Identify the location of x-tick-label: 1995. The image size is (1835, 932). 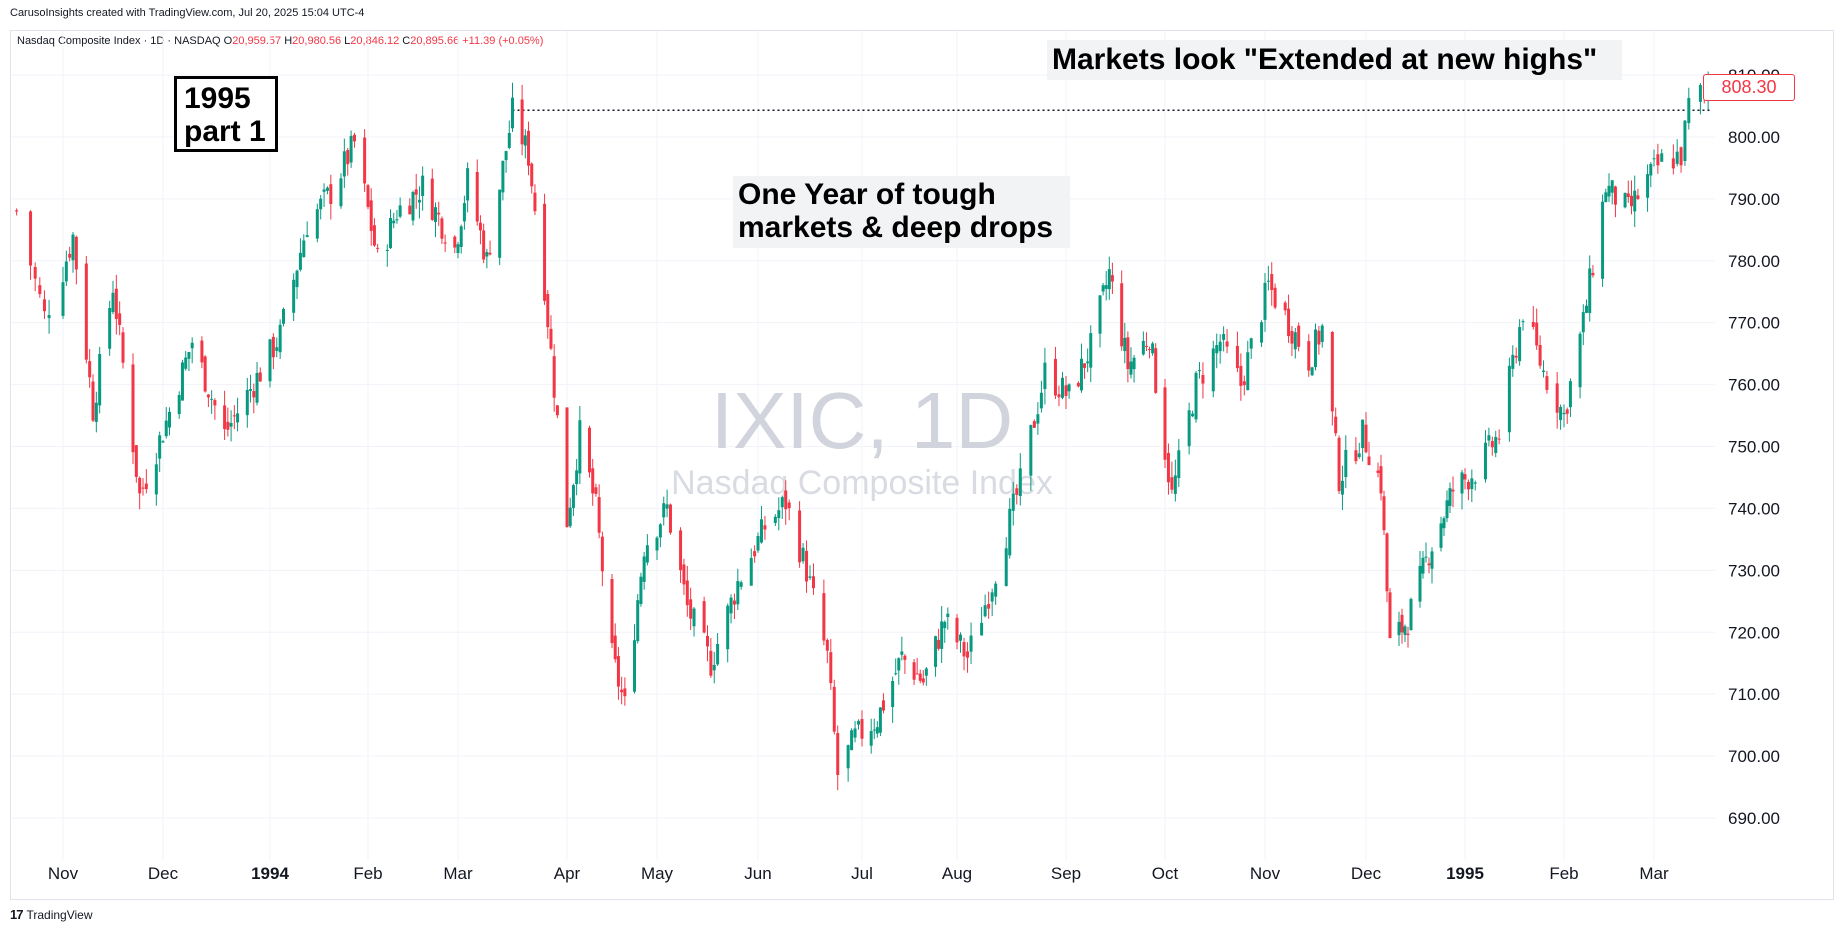
(1465, 873).